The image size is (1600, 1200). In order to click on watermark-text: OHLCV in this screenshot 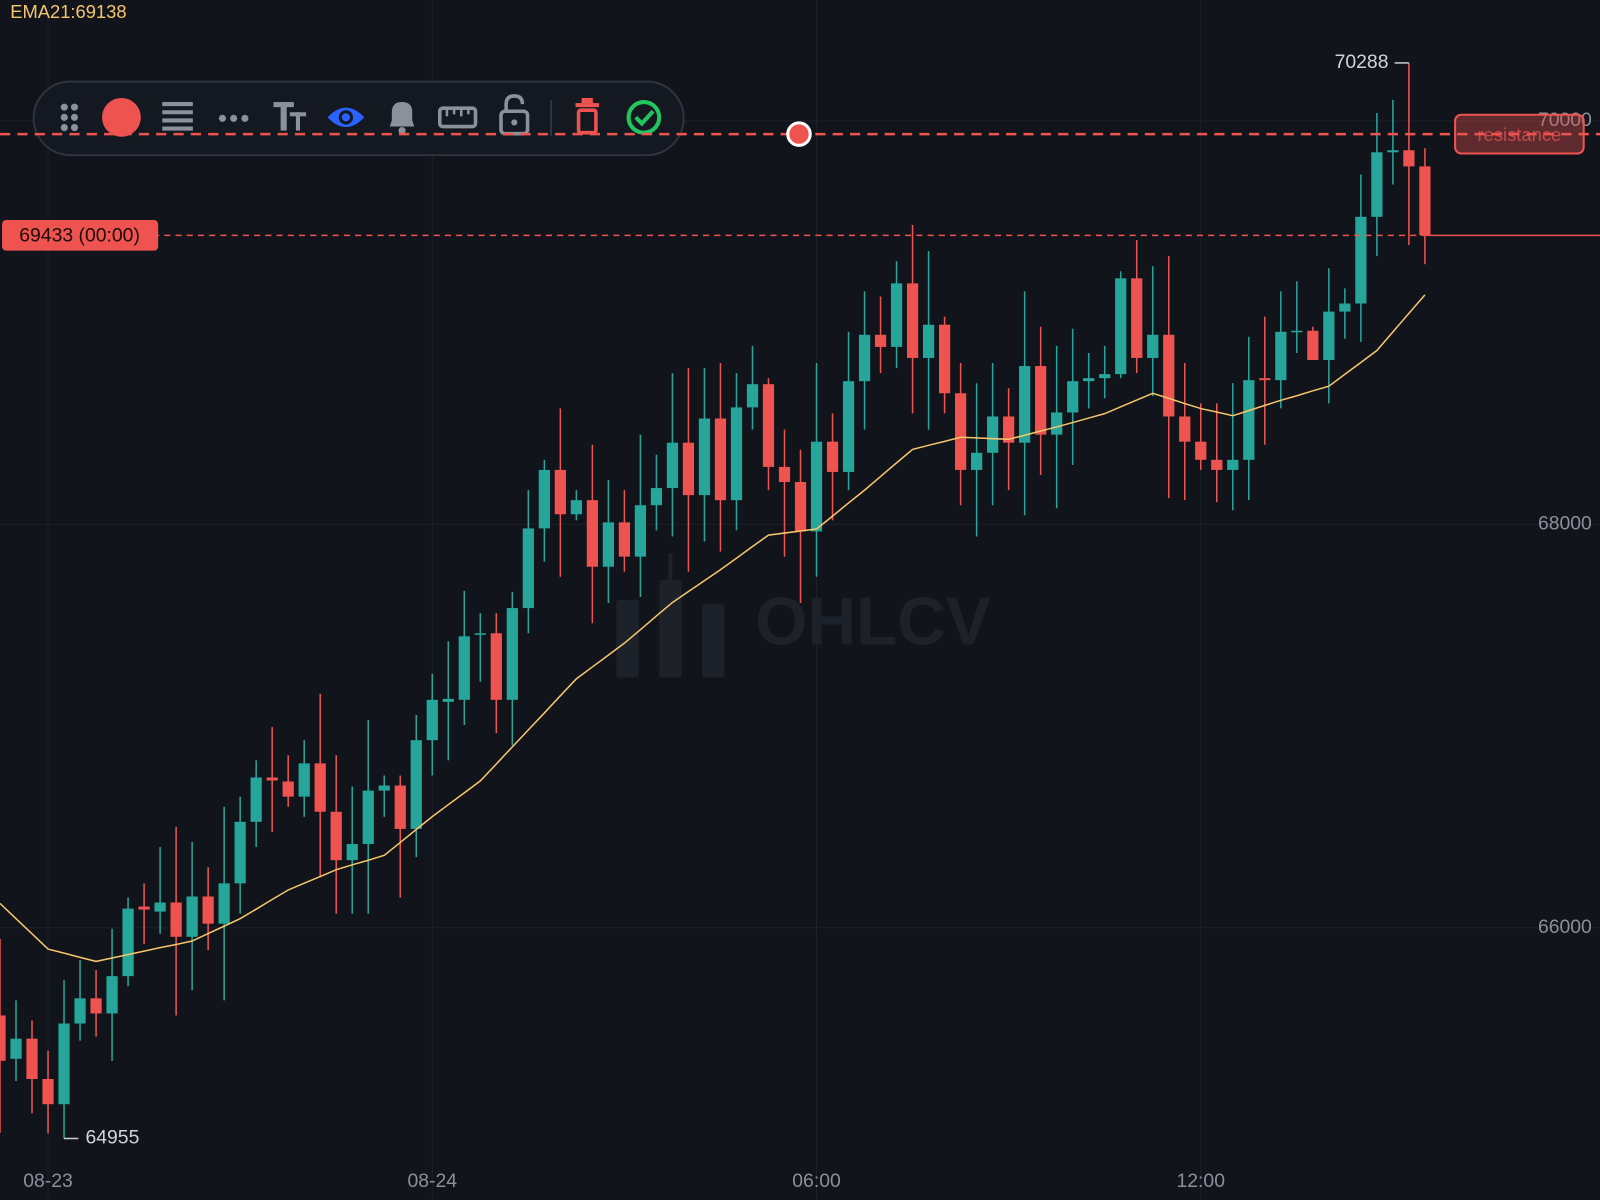, I will do `click(873, 621)`.